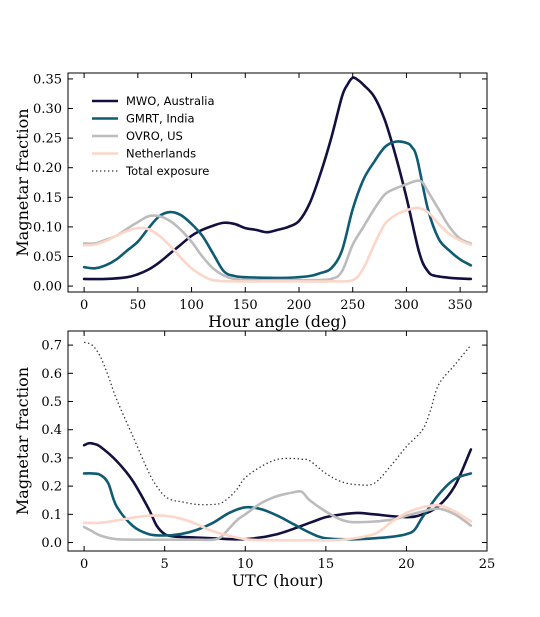  I want to click on hour-angle-x-tick-label: 300, so click(406, 305).